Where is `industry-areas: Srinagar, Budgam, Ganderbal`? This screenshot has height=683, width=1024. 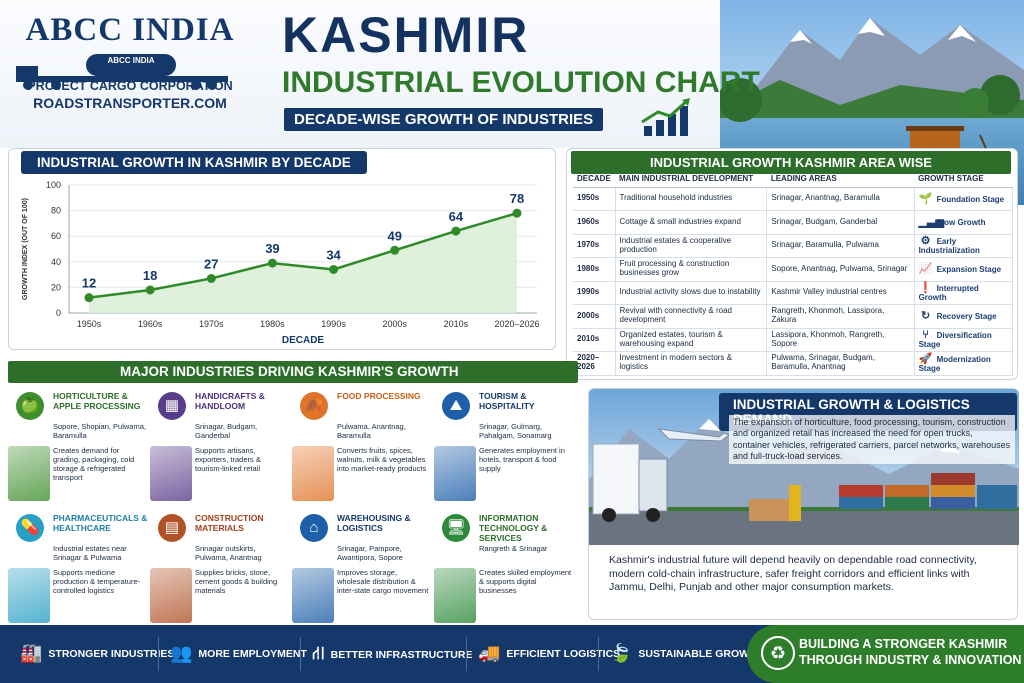
industry-areas: Srinagar, Budgam, Ganderbal is located at coordinates (226, 431).